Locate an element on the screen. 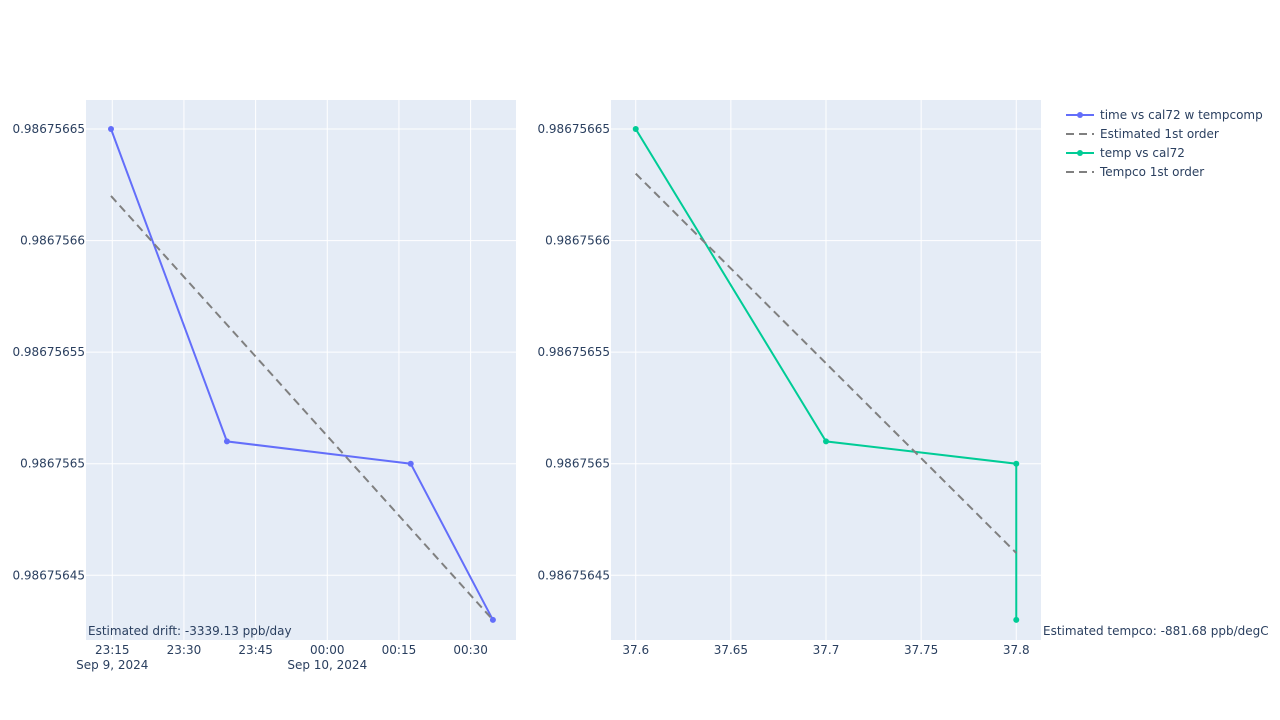 This screenshot has height=720, width=1280. x-tick-date-label: Sep 9, 2024 is located at coordinates (112, 665).